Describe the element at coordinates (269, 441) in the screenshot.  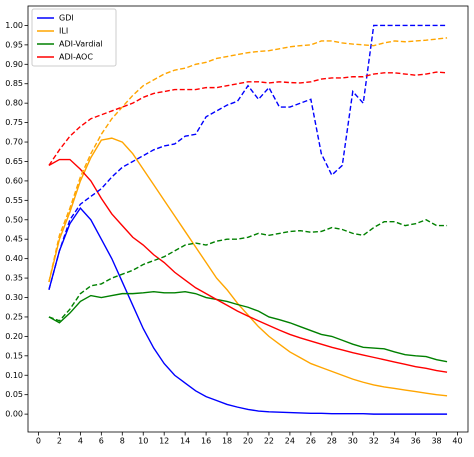
I see `x-tick-label: 22` at that location.